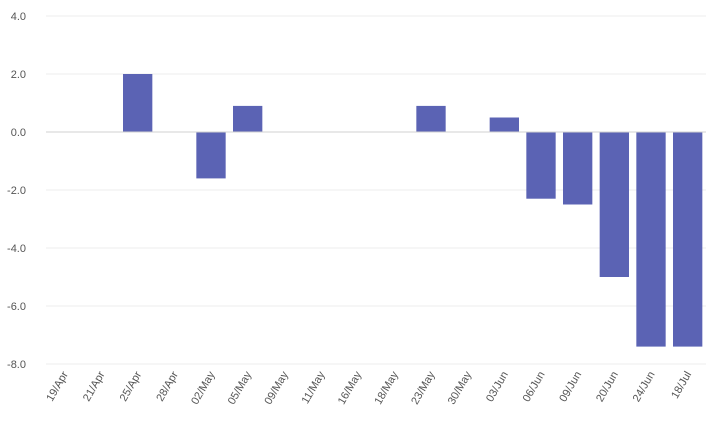 The width and height of the screenshot is (720, 425). I want to click on x-tick-label: 18/Jul, so click(681, 385).